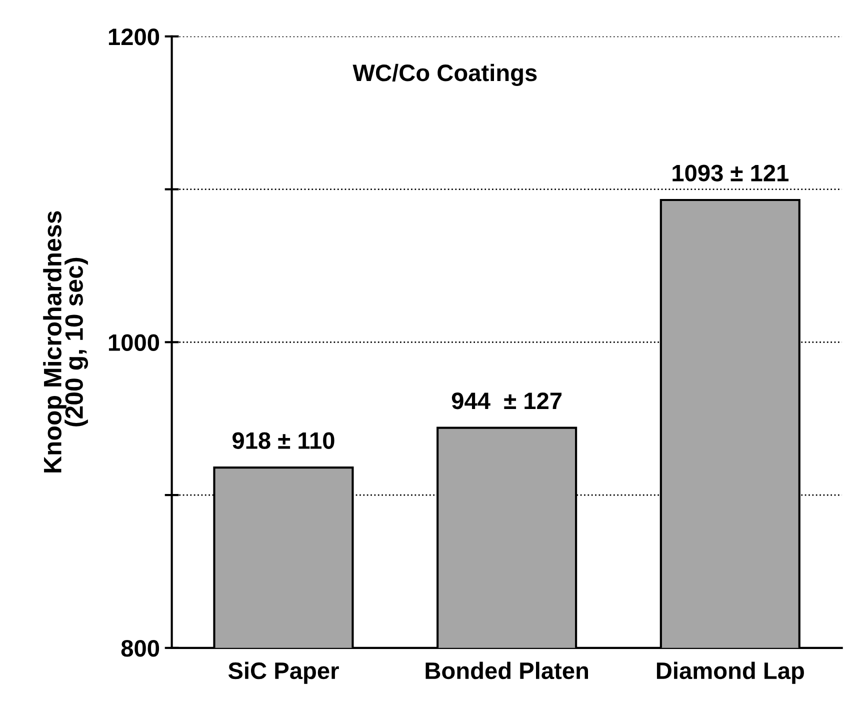 This screenshot has width=859, height=728. What do you see at coordinates (134, 37) in the screenshot?
I see `y-tick-label: 1200` at bounding box center [134, 37].